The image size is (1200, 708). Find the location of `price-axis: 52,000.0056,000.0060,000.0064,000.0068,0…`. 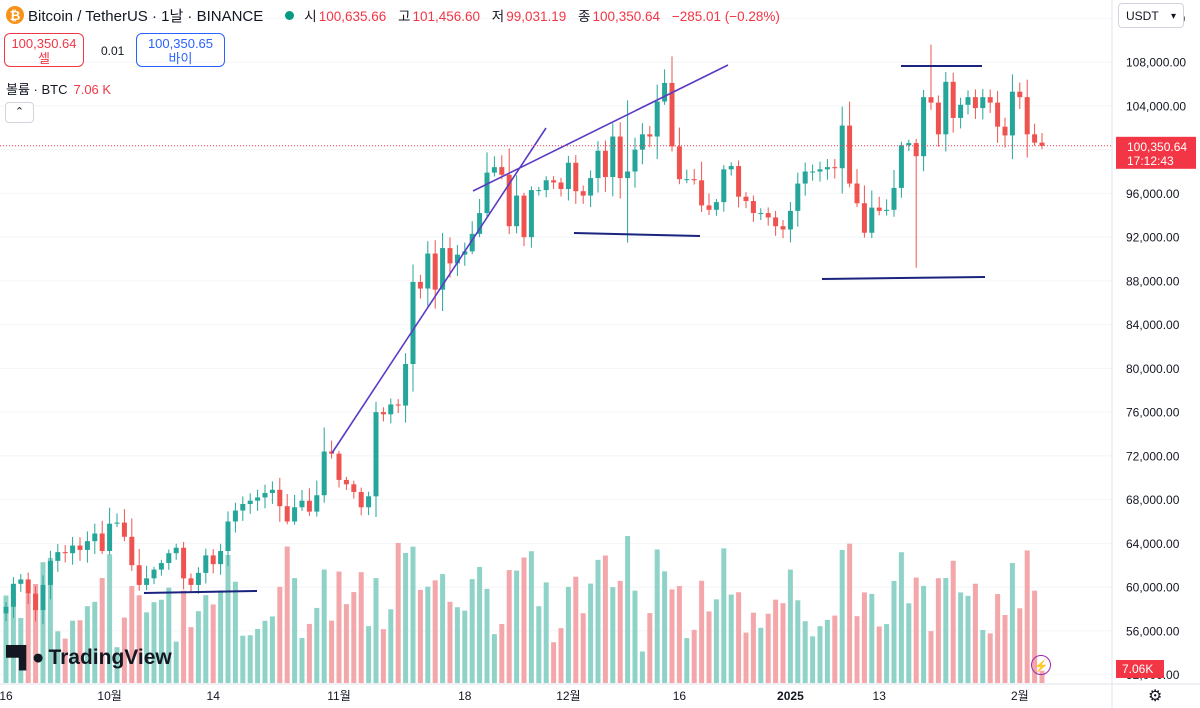

price-axis: 52,000.0056,000.0060,000.0064,000.0068,0… is located at coordinates (1148, 354).